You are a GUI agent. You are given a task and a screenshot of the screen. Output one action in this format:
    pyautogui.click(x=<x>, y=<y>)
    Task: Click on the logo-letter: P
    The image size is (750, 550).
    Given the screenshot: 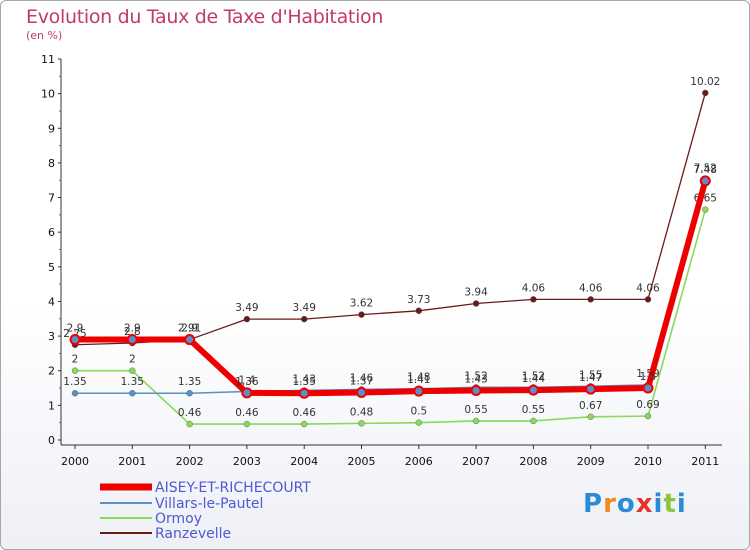 What is the action you would take?
    pyautogui.click(x=593, y=504)
    